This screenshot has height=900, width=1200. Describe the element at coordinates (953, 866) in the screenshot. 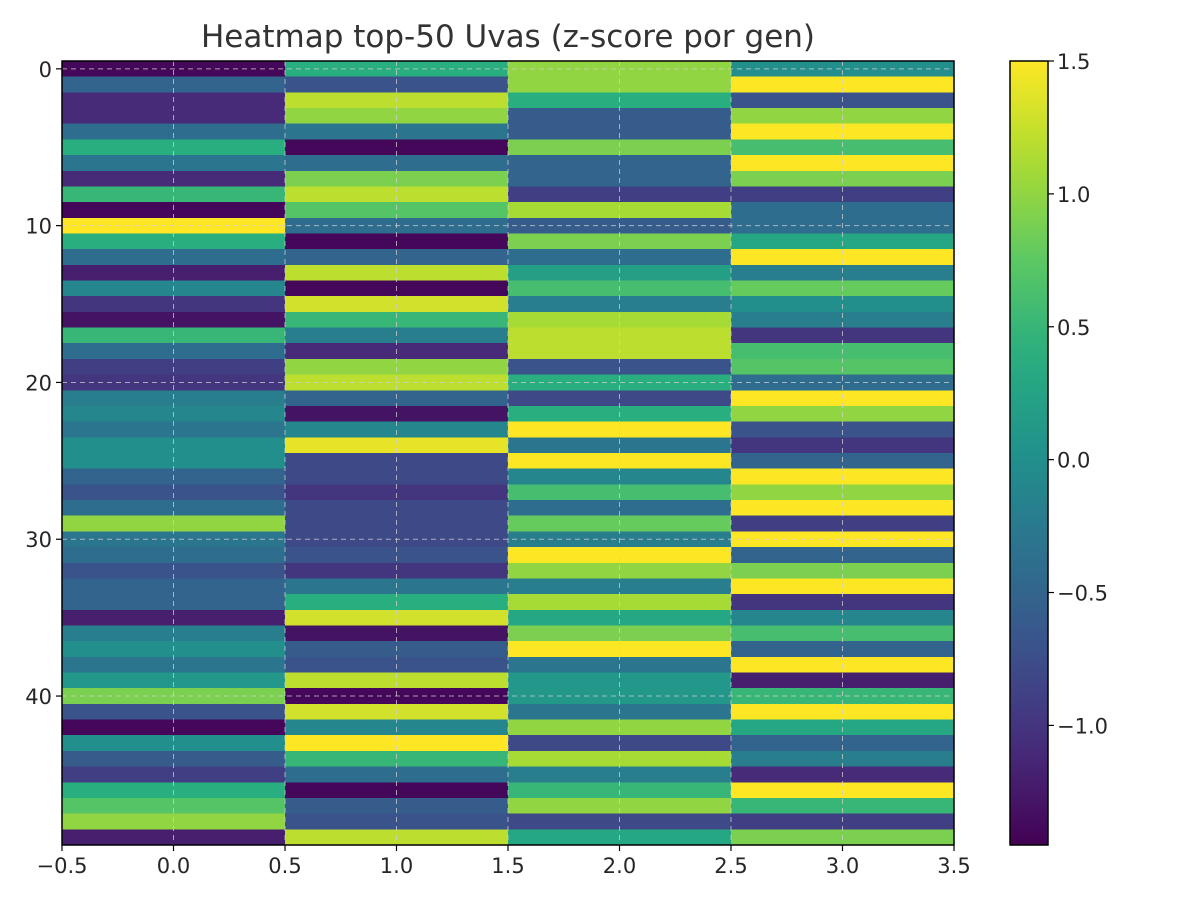

I see `x-tick-label: 3.5` at that location.